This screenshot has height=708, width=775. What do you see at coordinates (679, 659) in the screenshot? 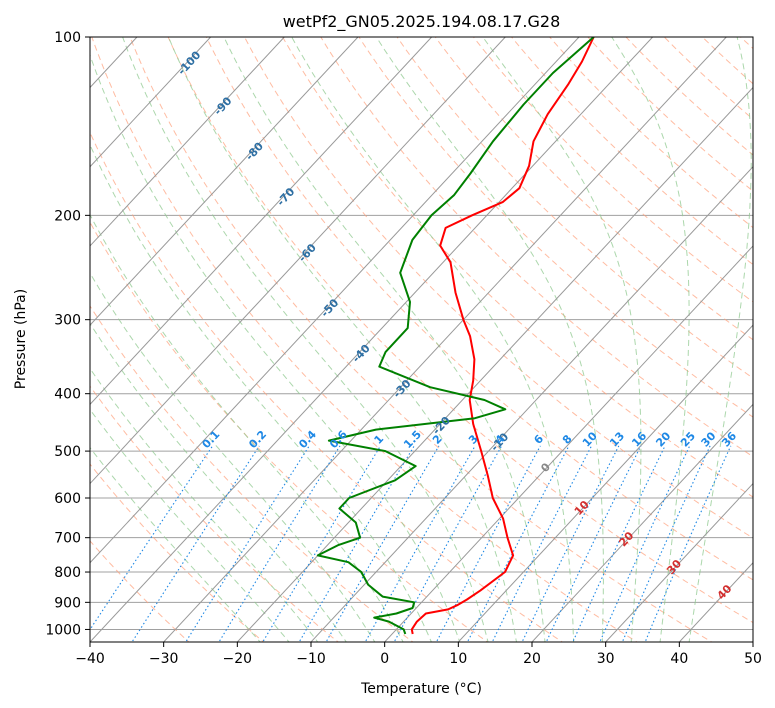
I see `x-tick-label: 40` at bounding box center [679, 659].